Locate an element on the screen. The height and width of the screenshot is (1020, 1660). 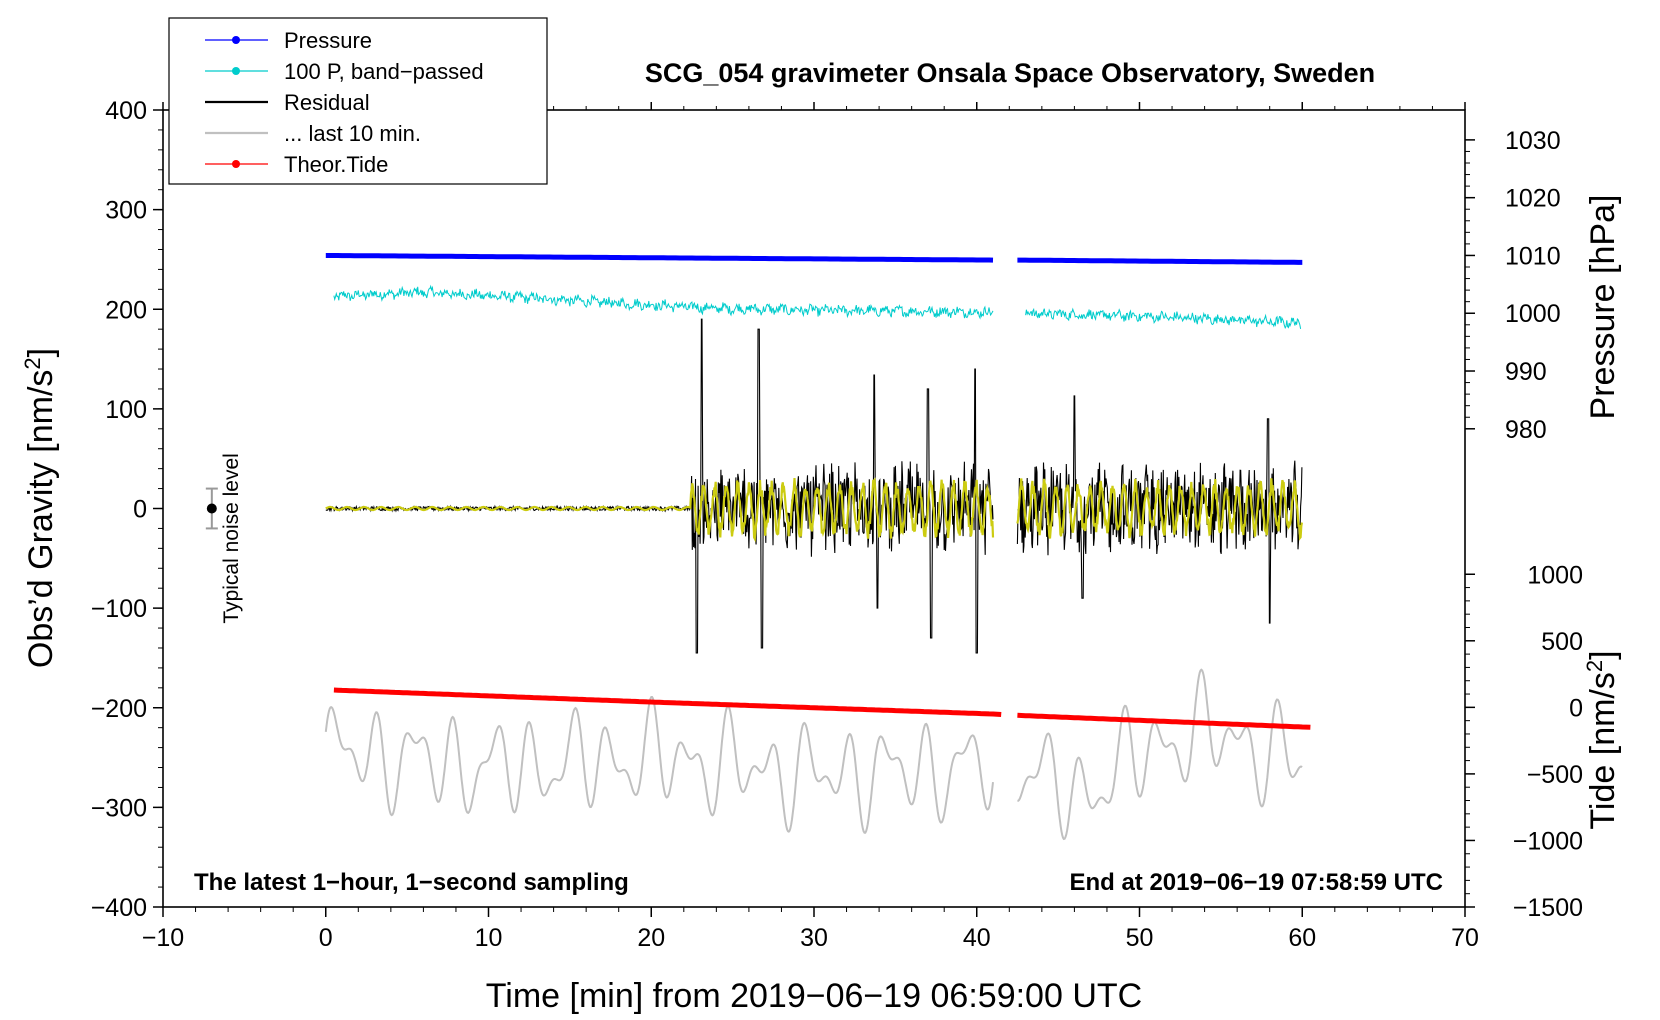
y-tick-label: 0 is located at coordinates (140, 510).